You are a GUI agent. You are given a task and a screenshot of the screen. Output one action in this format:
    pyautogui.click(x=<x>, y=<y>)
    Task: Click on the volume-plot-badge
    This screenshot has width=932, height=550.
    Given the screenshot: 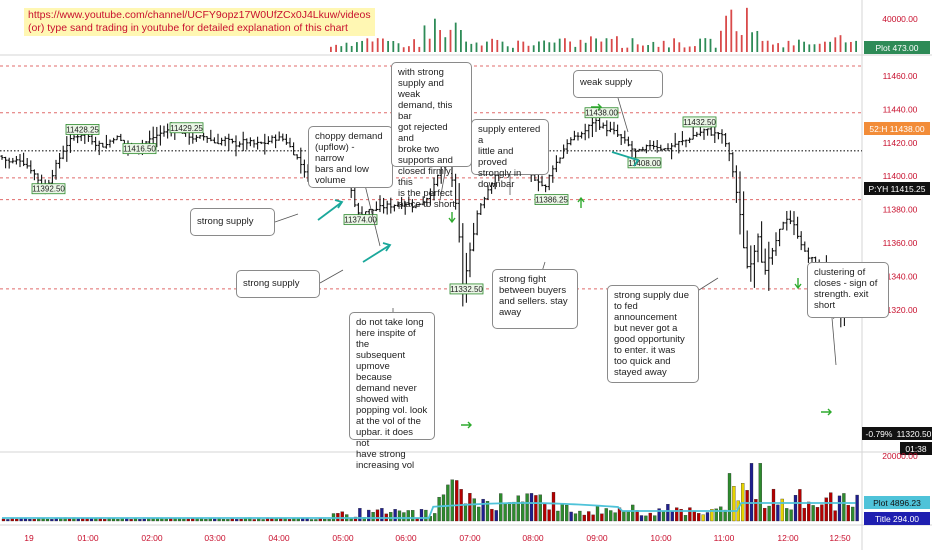 What is the action you would take?
    pyautogui.click(x=897, y=502)
    